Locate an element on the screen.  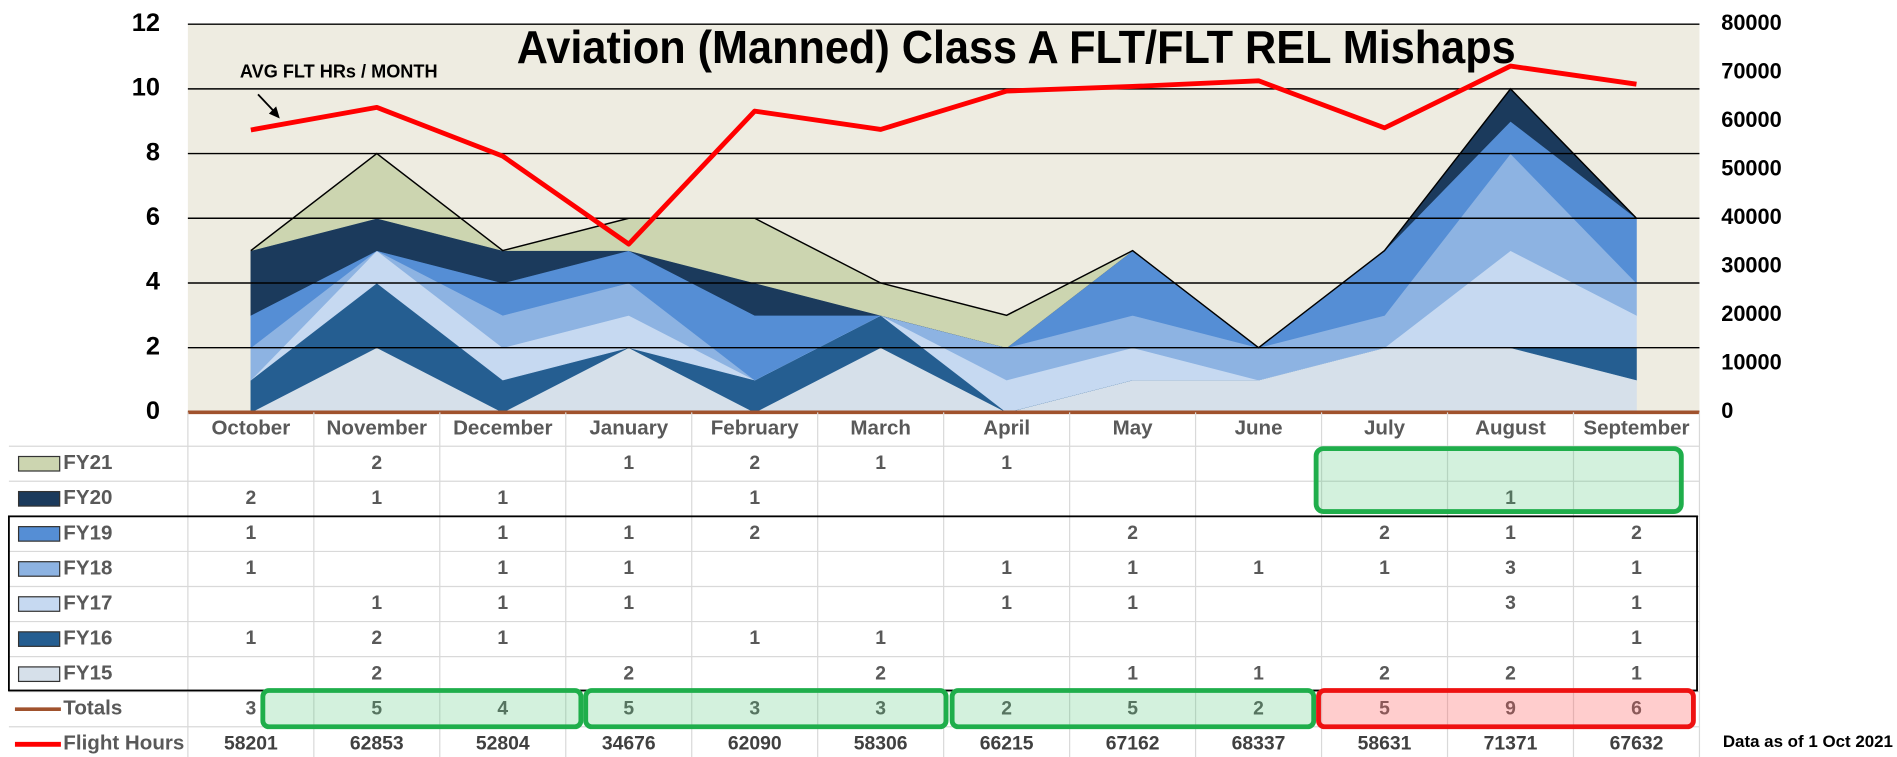
y-tick-label: 4 is located at coordinates (153, 282).